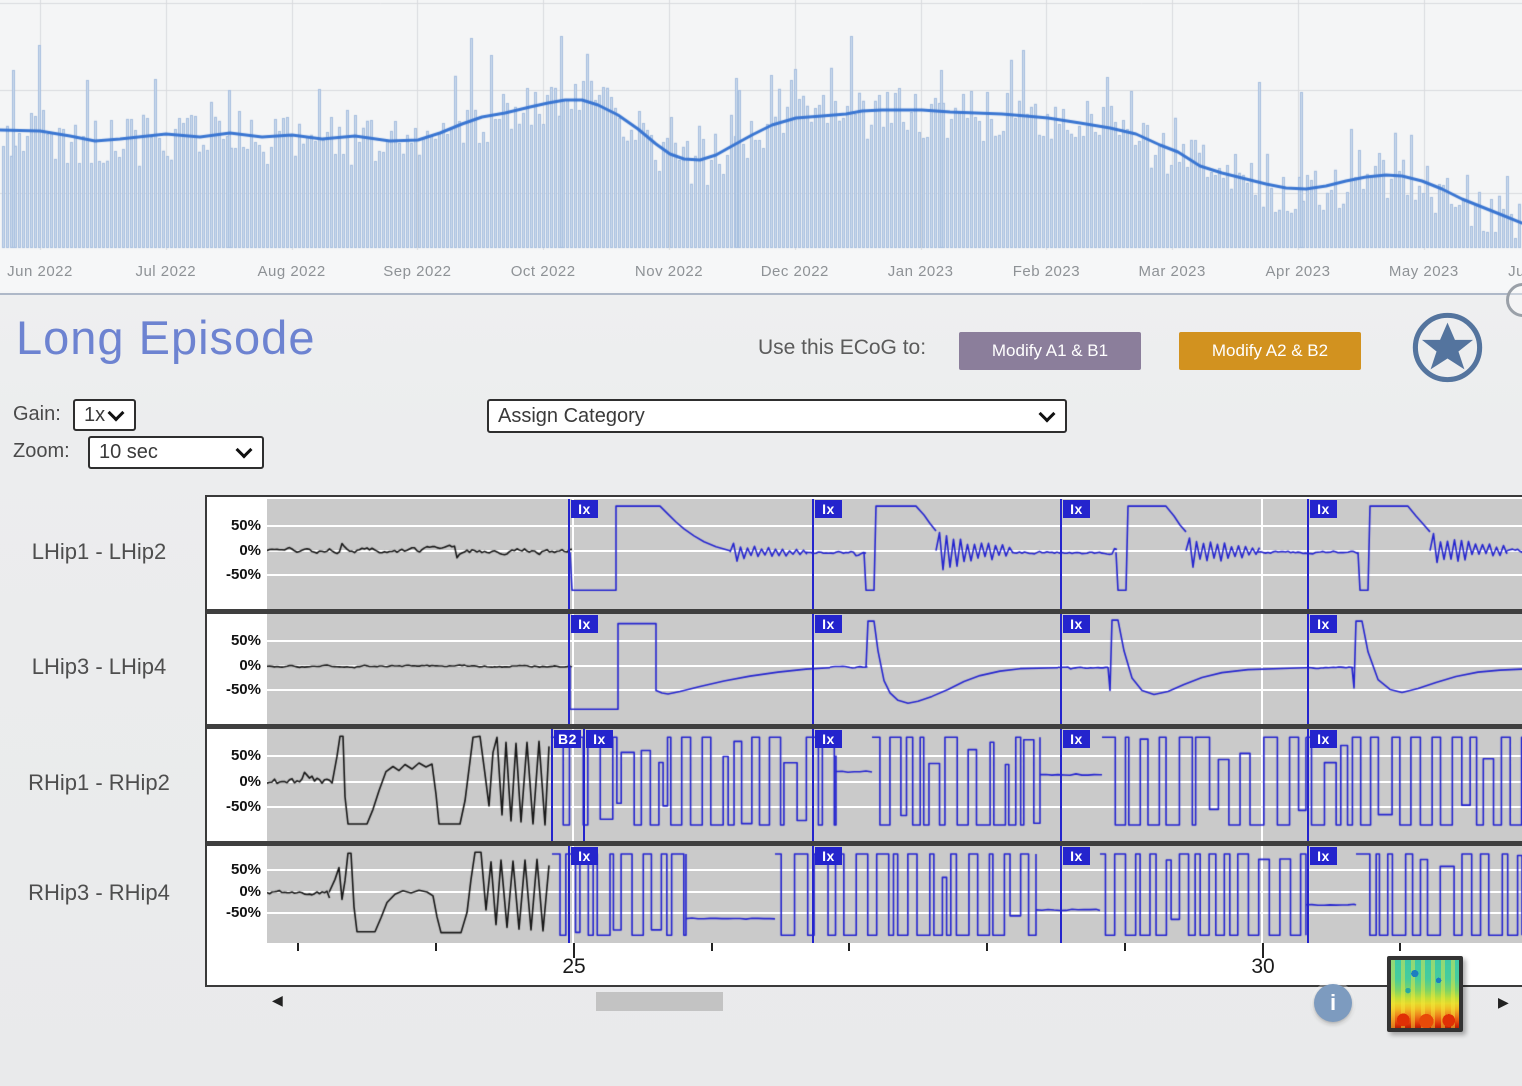  I want to click on channel-label: RHip3 - RHip4, so click(99, 892).